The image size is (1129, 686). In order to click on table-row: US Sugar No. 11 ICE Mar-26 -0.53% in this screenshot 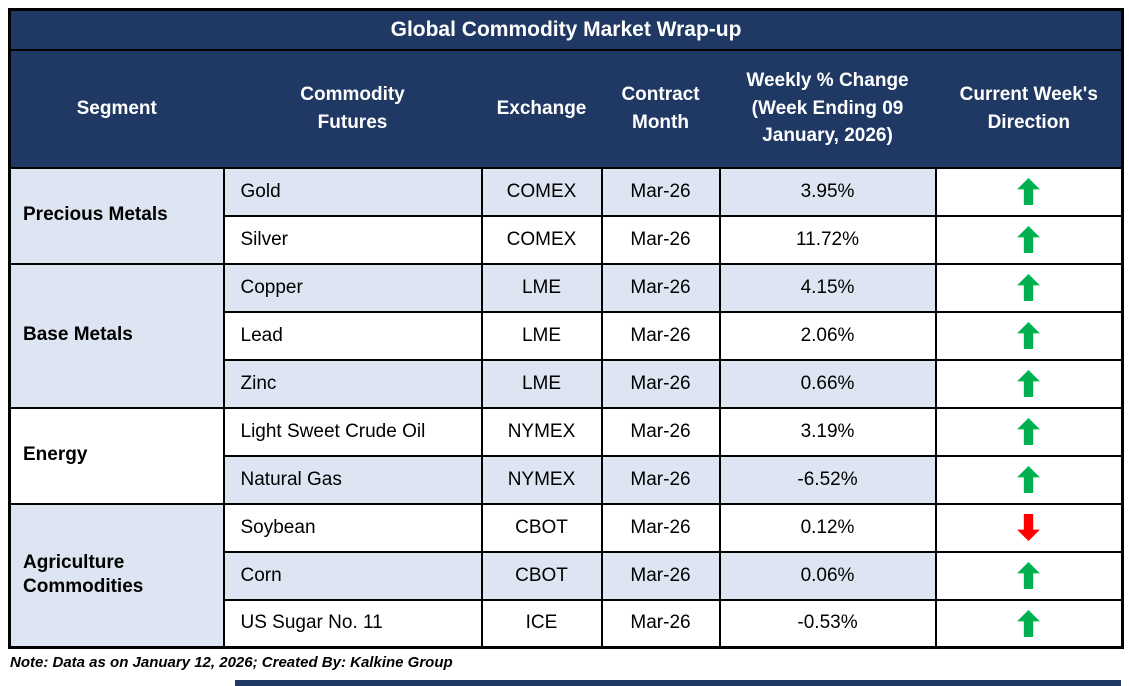, I will do `click(567, 623)`.